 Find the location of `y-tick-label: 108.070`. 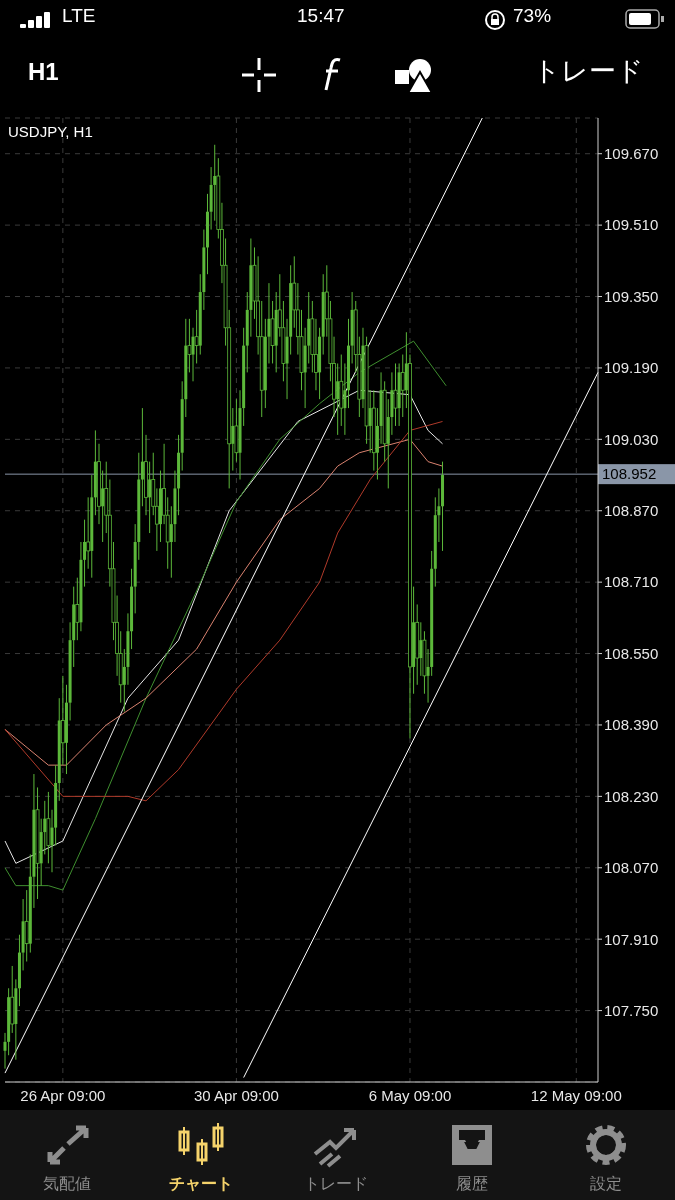

y-tick-label: 108.070 is located at coordinates (631, 868).